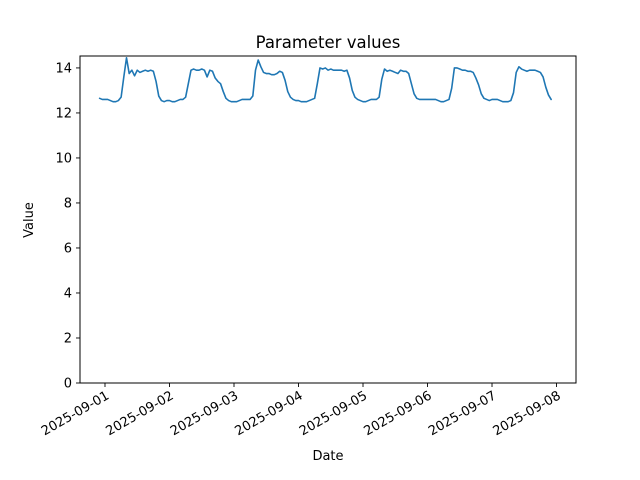 The height and width of the screenshot is (480, 640). What do you see at coordinates (140, 413) in the screenshot?
I see `x-axis-tick-label: 2025-09-02` at bounding box center [140, 413].